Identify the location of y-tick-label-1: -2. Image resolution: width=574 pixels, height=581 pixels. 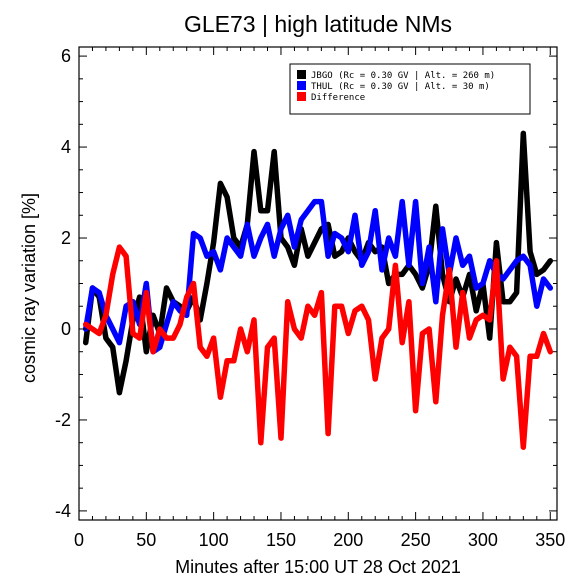
(63, 420).